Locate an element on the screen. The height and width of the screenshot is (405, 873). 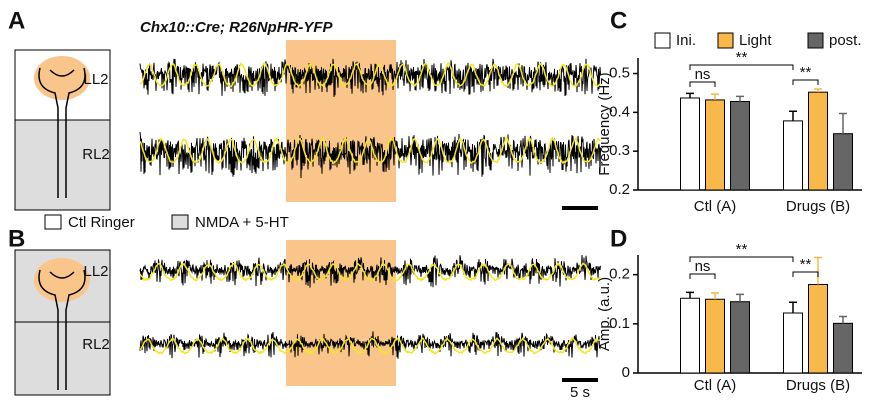
y-tick-label: 0.3 is located at coordinates (619, 150).